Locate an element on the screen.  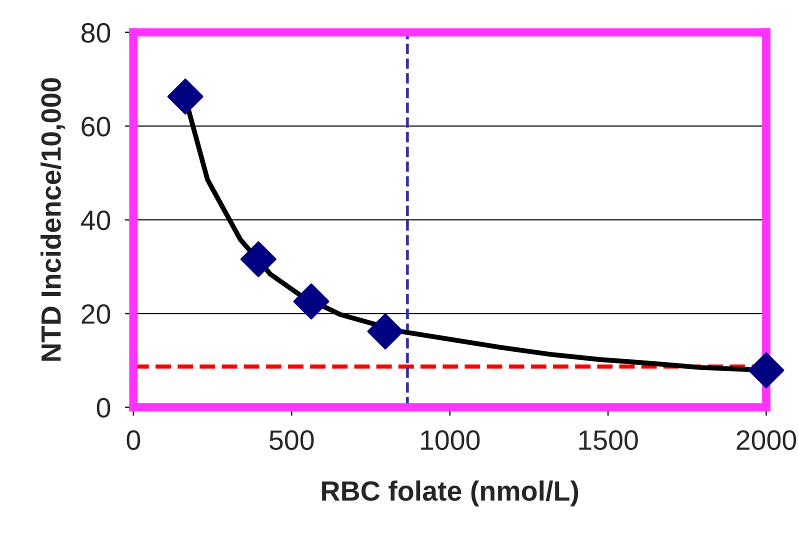
x-tick-label: 500 is located at coordinates (292, 440).